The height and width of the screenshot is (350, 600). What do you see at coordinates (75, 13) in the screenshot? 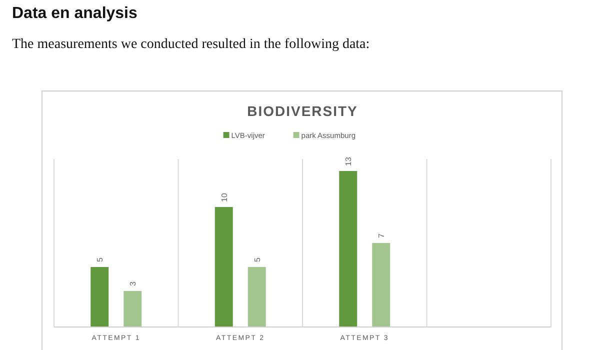
I see `text: Data en analysis` at bounding box center [75, 13].